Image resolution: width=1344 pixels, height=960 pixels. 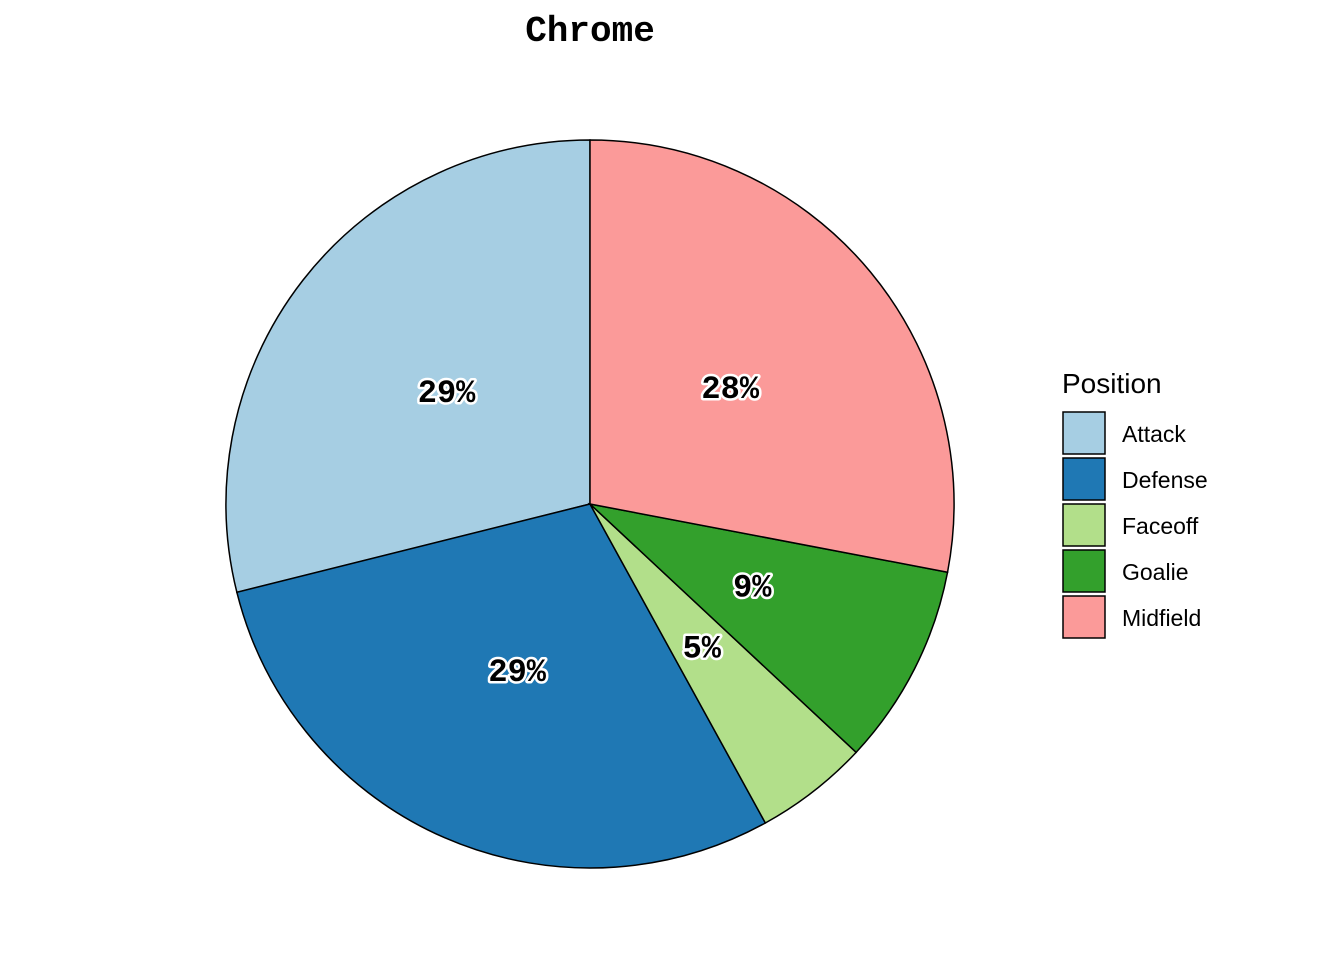 I want to click on pie-label-faceoff: 5%, so click(x=702, y=649).